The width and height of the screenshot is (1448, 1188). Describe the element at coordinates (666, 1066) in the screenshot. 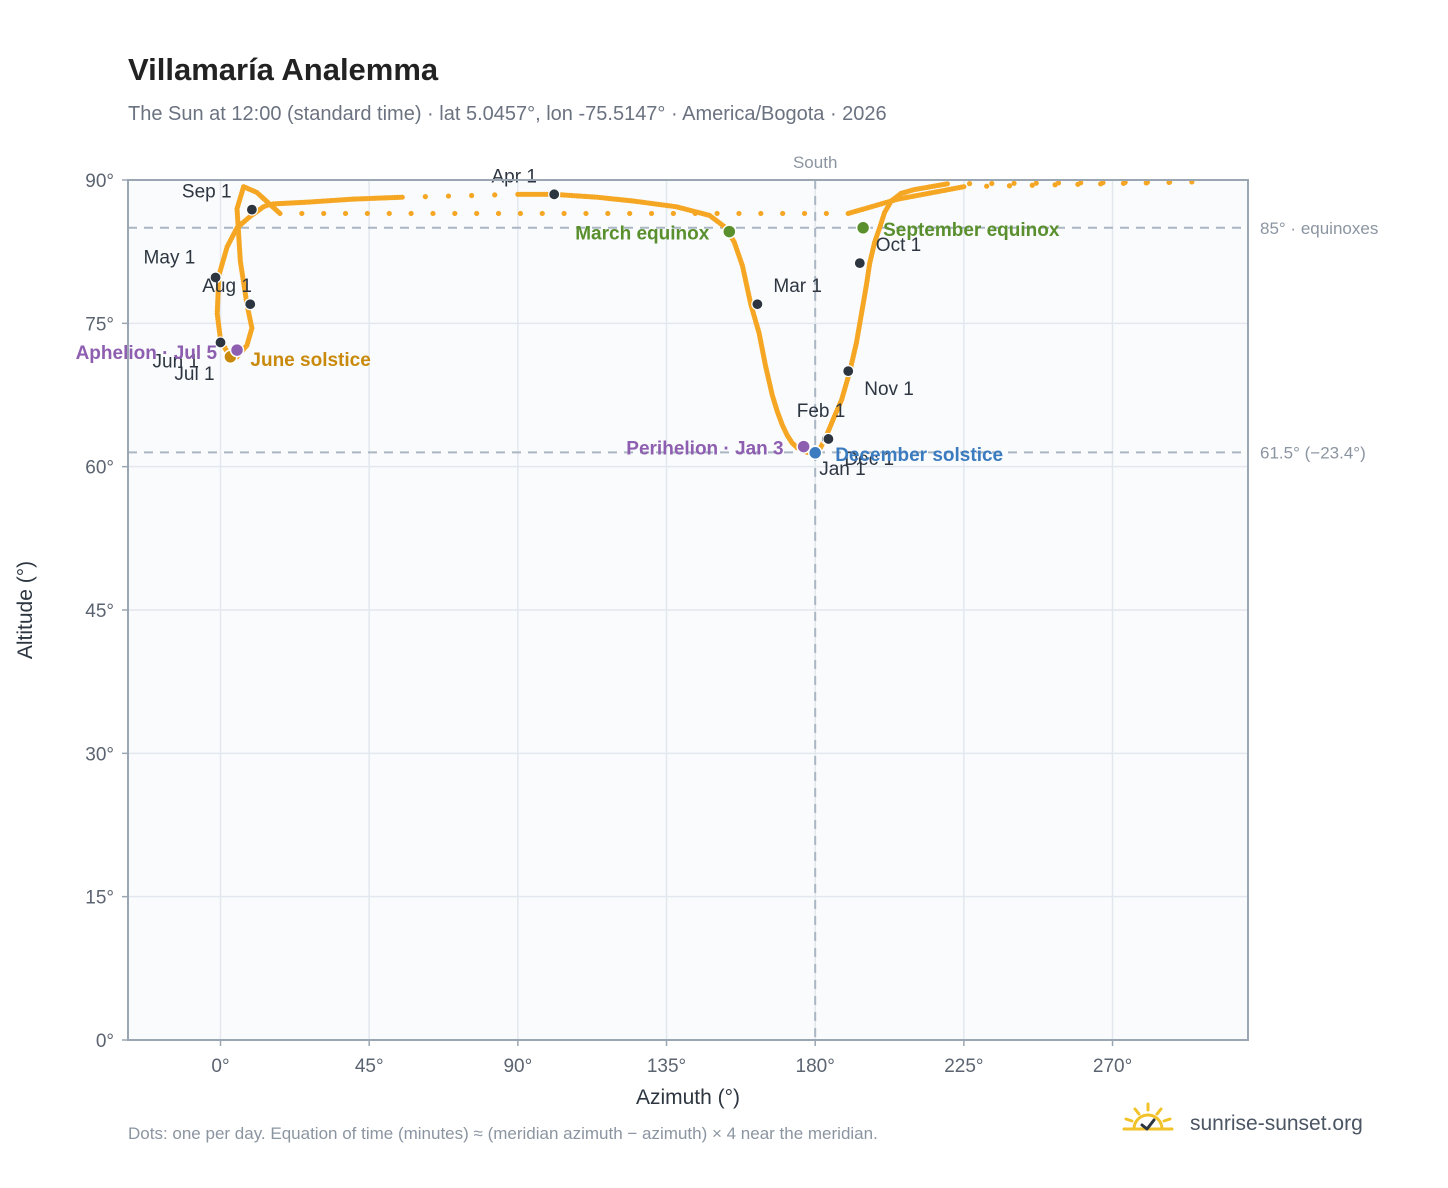

I see `x-tick-label: 135°` at that location.